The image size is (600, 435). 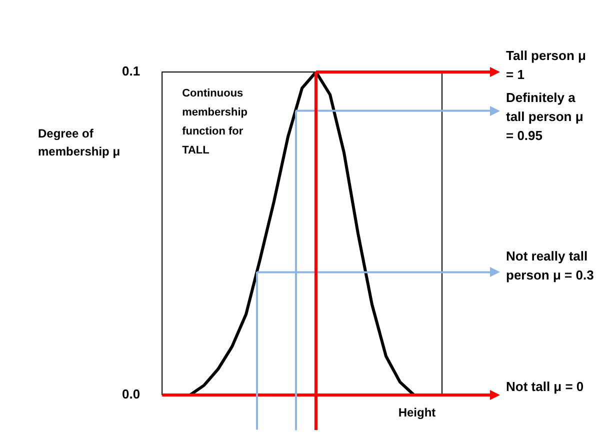 What do you see at coordinates (131, 71) in the screenshot?
I see `y-tick-label: 0.1` at bounding box center [131, 71].